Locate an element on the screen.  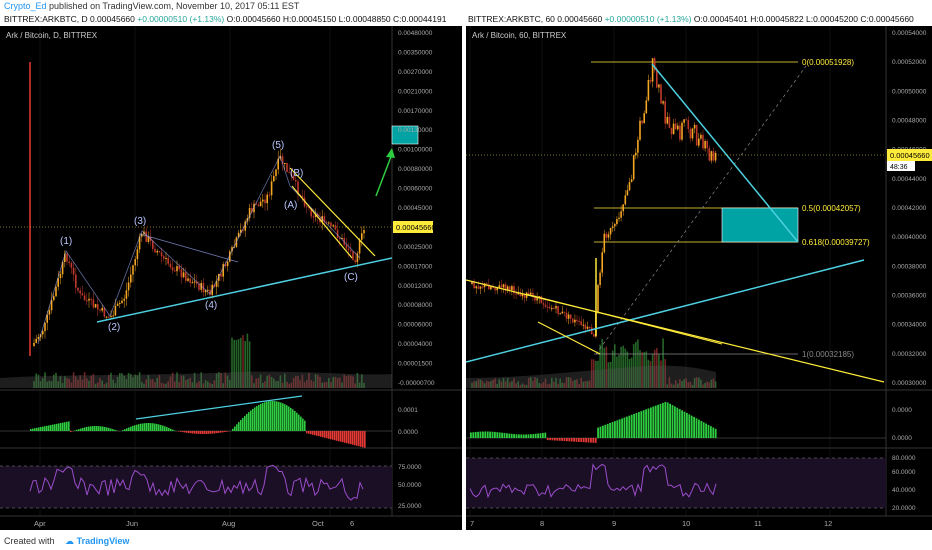
right-candles is located at coordinates (594, 197).